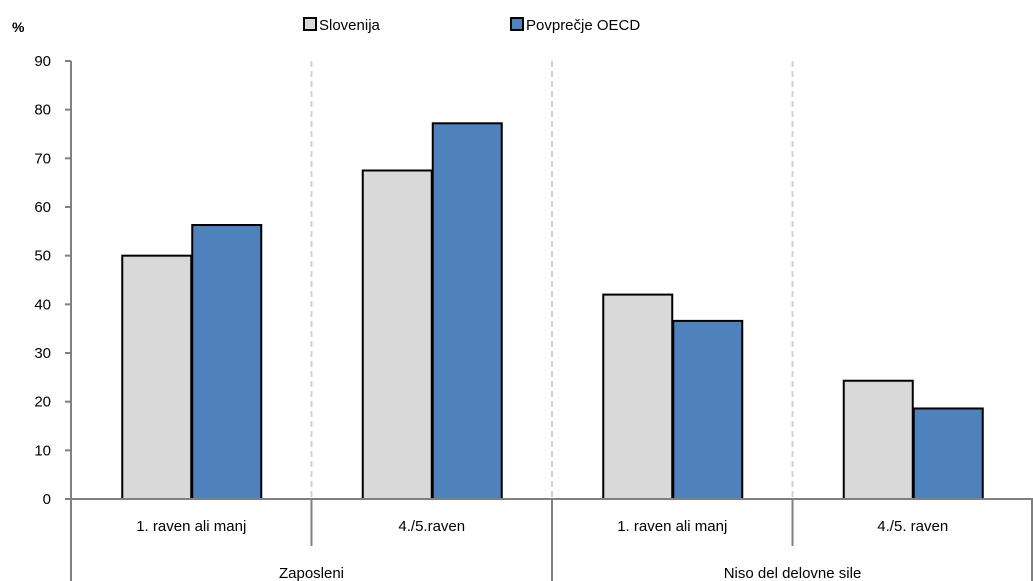  I want to click on y-tick-label: 40, so click(42, 304).